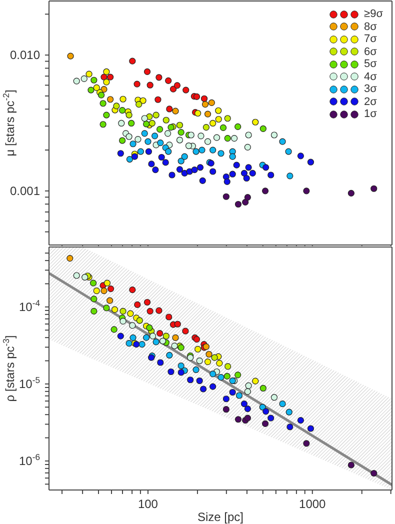  Describe the element at coordinates (370, 76) in the screenshot. I see `legend-label: 4σ` at that location.